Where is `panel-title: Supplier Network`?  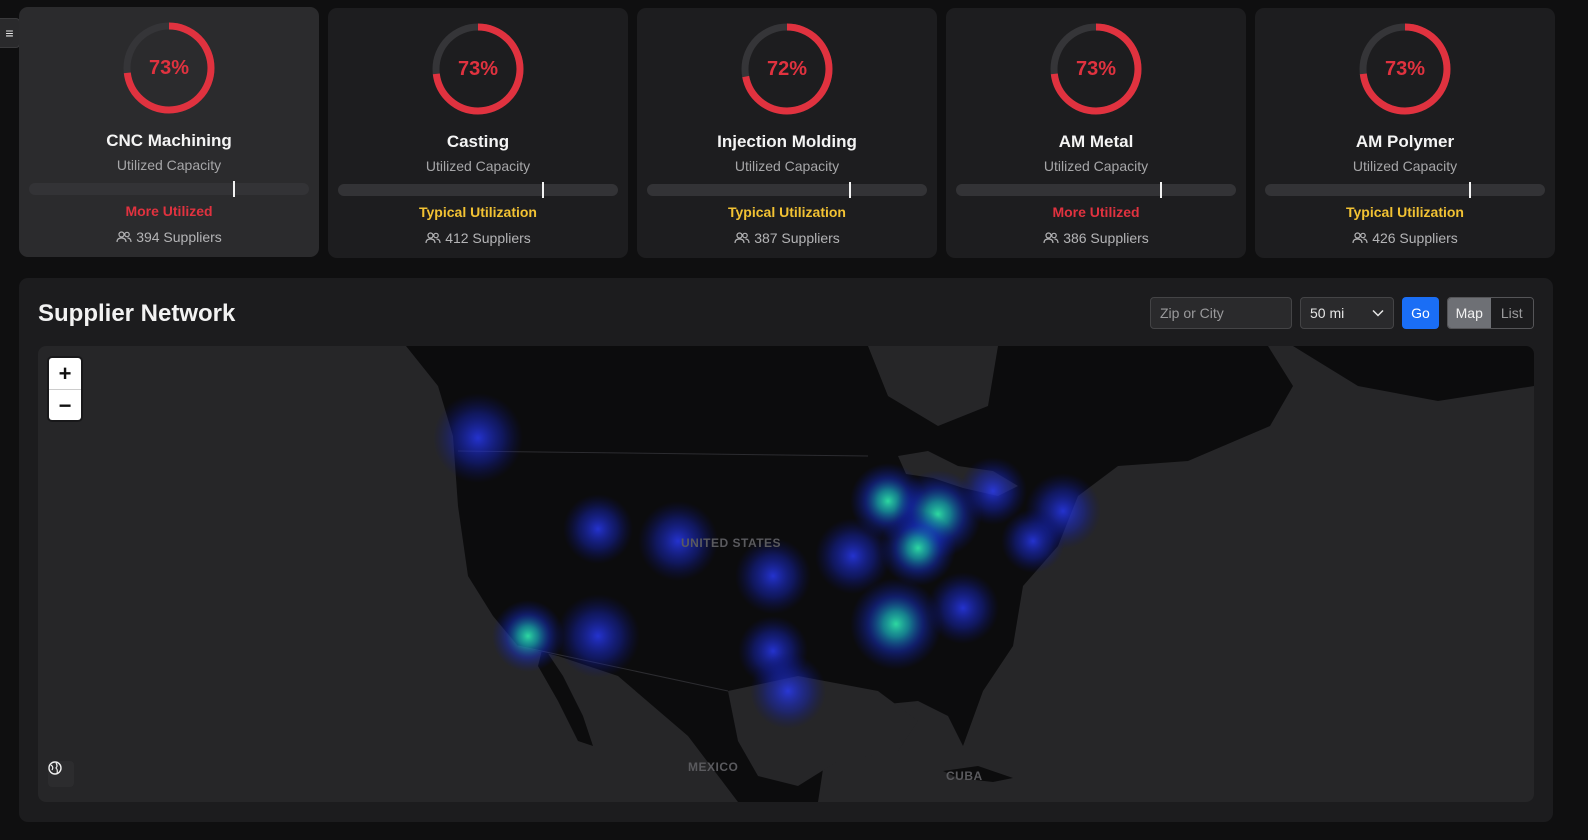
panel-title: Supplier Network is located at coordinates (137, 313).